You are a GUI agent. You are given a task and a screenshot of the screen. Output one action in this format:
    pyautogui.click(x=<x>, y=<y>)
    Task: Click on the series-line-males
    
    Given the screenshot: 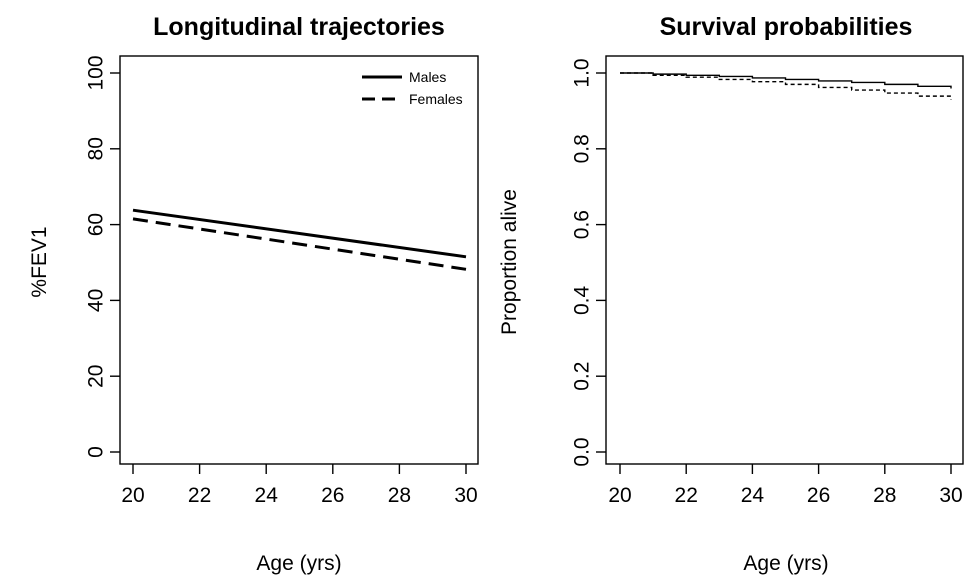 What is the action you would take?
    pyautogui.click(x=299, y=233)
    